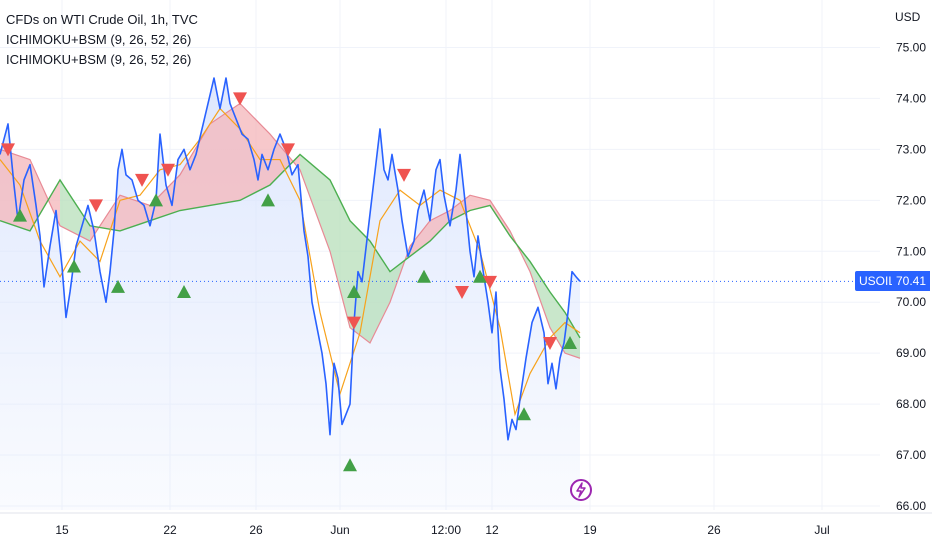 The image size is (932, 550). Describe the element at coordinates (911, 353) in the screenshot. I see `y-tick-label: 69.00` at that location.